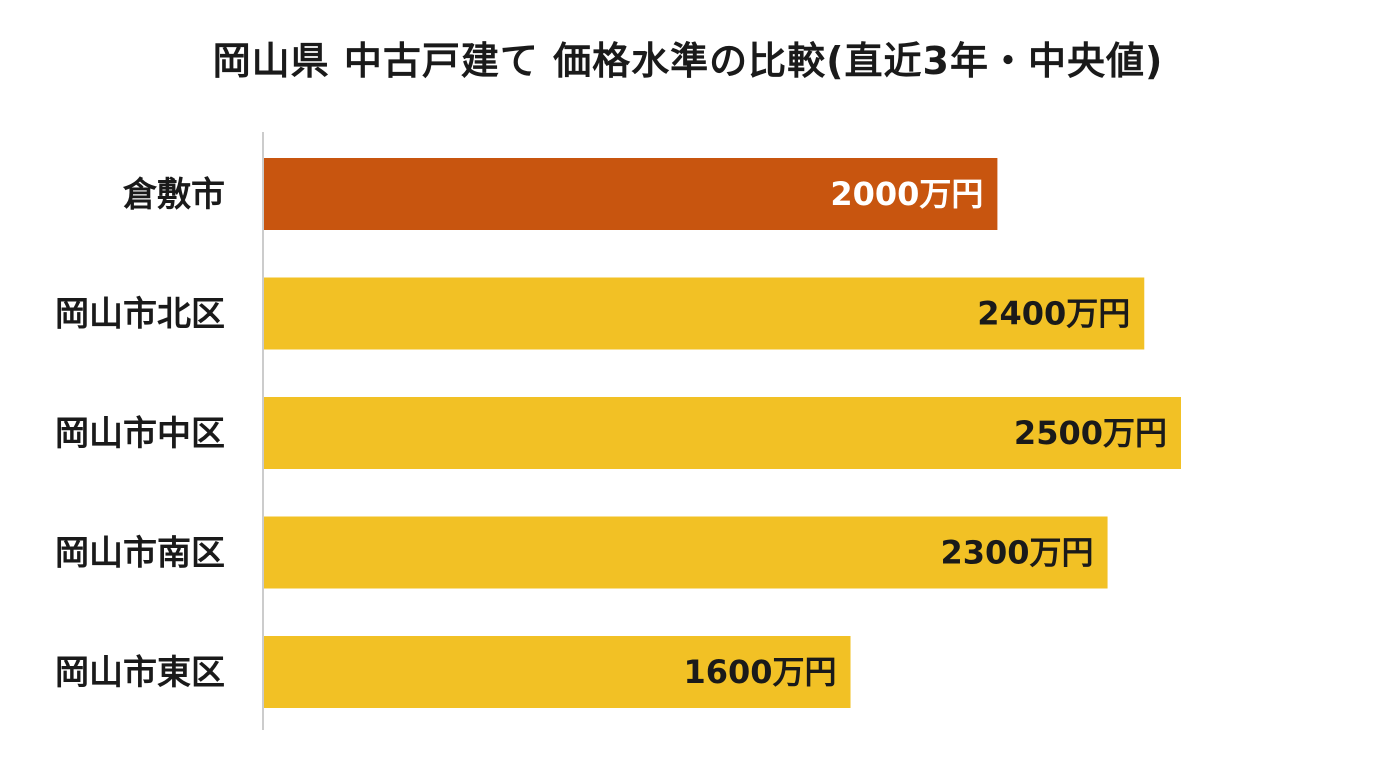 The height and width of the screenshot is (768, 1376). Describe the element at coordinates (173, 195) in the screenshot. I see `category-label-0: 倉敷市` at that location.